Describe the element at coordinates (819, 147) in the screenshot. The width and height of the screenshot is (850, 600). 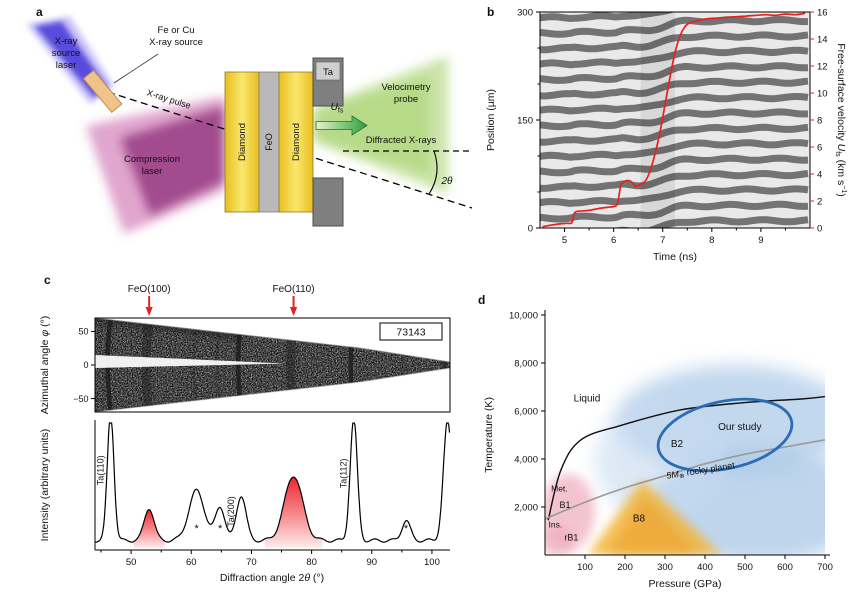
I see `y2-tick-label: 6` at that location.